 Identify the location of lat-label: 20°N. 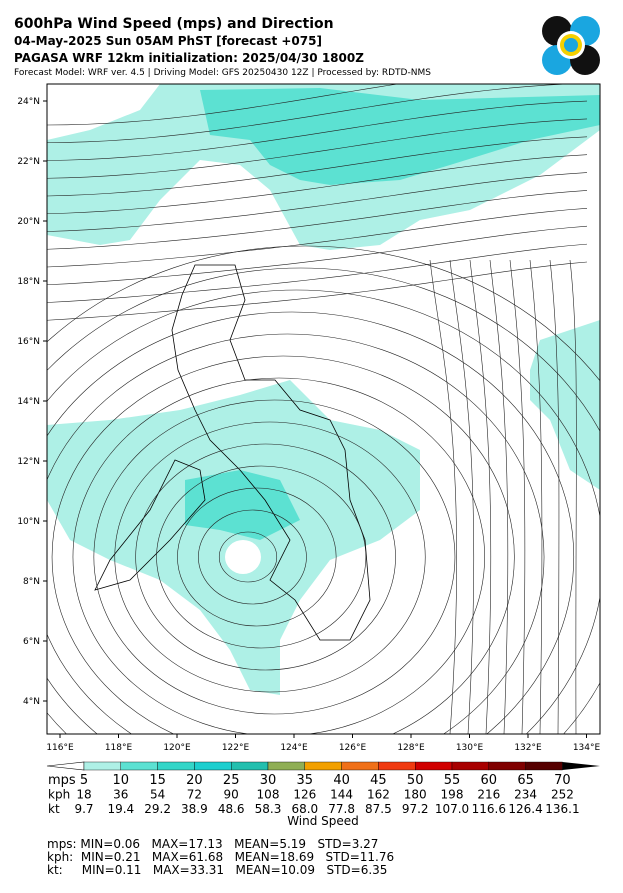
(28, 222).